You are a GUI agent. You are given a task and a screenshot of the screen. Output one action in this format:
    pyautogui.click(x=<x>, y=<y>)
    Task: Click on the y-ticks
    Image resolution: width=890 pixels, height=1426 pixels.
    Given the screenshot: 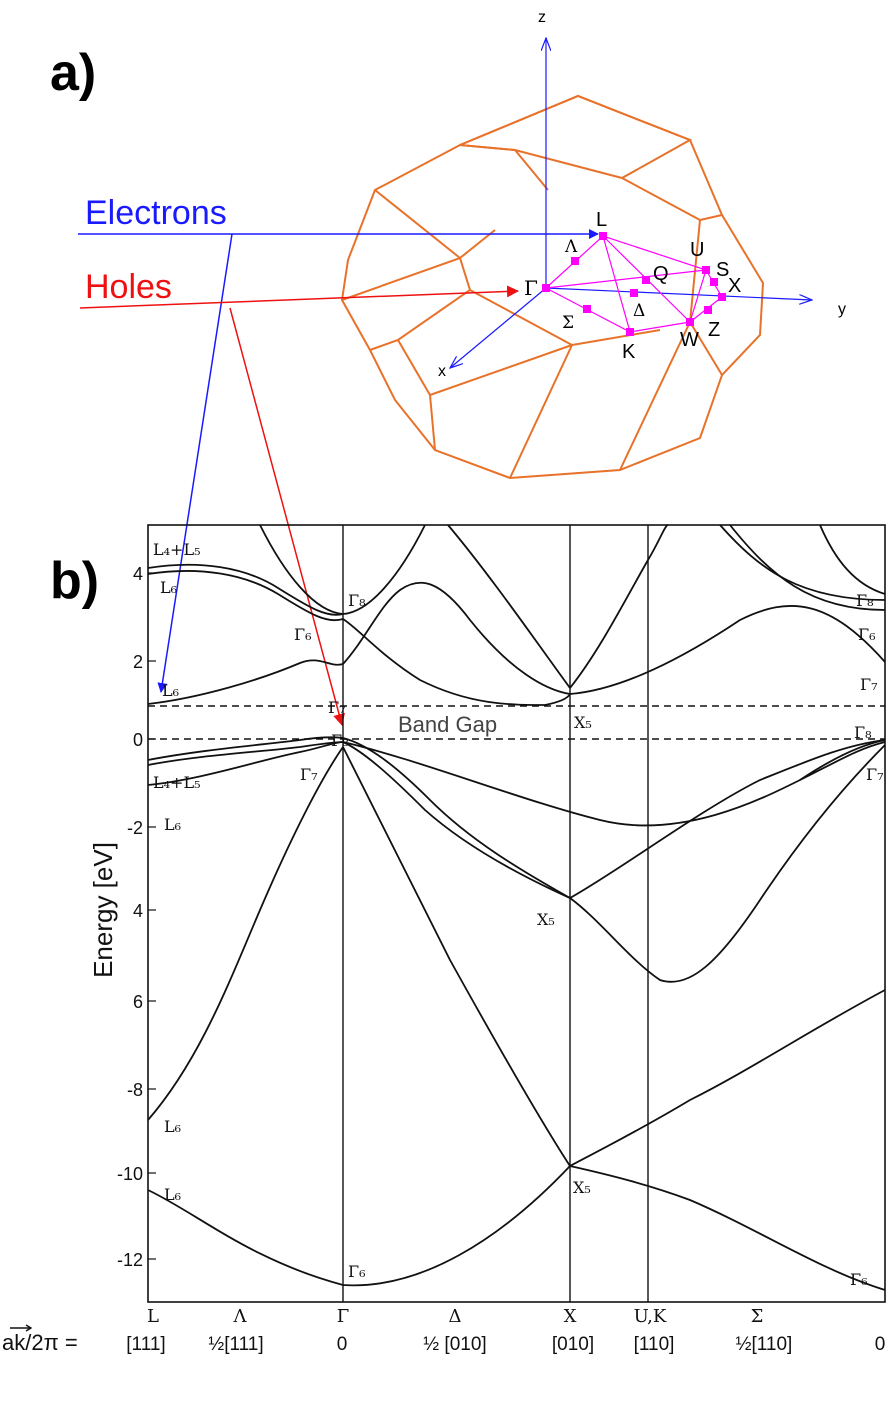 What is the action you would take?
    pyautogui.click(x=152, y=916)
    